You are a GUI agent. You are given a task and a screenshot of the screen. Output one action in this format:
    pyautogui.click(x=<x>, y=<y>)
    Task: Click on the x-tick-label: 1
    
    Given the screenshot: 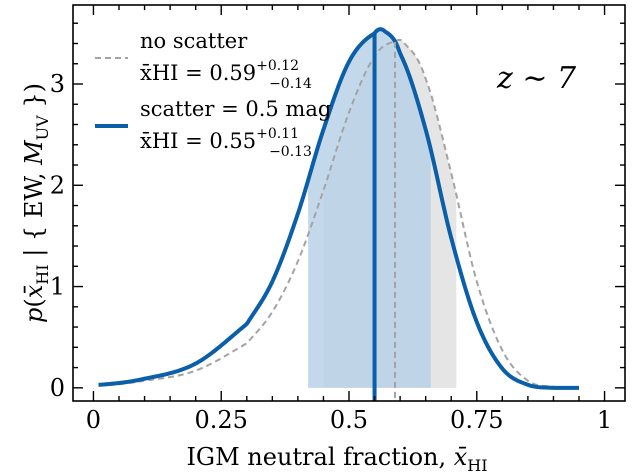 What is the action you would take?
    pyautogui.click(x=604, y=420)
    